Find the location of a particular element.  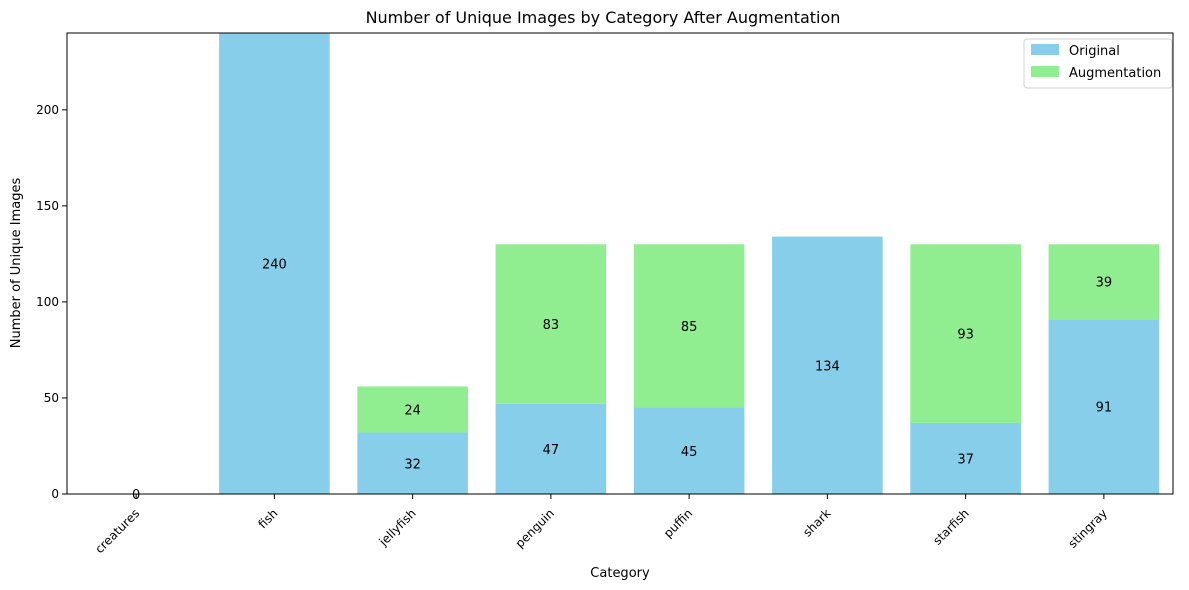

data-label-augmentation-jellyfish: 24 is located at coordinates (412, 410).